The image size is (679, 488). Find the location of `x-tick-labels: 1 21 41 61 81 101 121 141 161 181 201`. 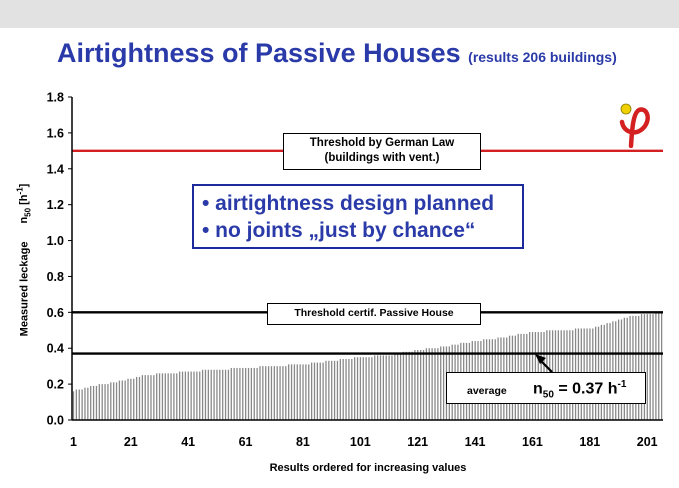

x-tick-labels: 1 21 41 61 81 101 121 141 161 181 201 is located at coordinates (364, 442).